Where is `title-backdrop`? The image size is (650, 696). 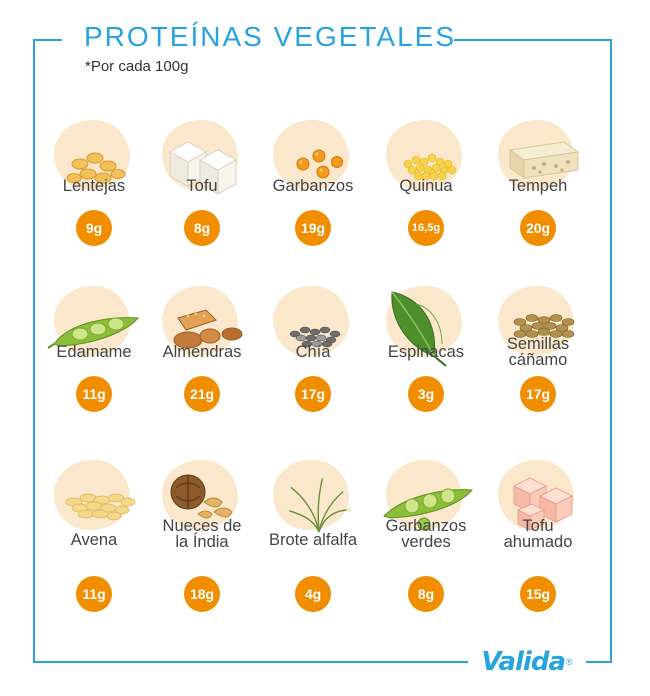
title-backdrop is located at coordinates (258, 40).